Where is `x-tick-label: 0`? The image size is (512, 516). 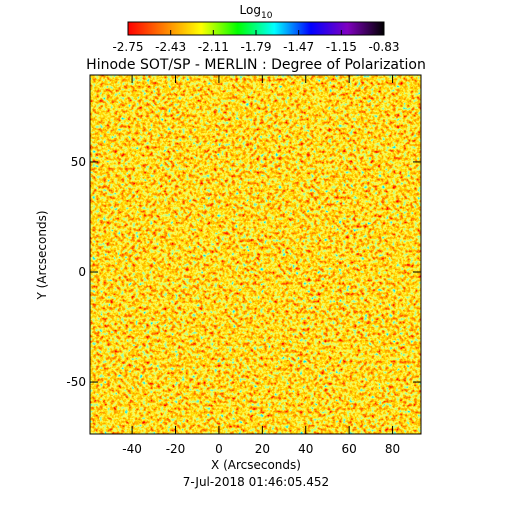 x-tick-label: 0 is located at coordinates (219, 449).